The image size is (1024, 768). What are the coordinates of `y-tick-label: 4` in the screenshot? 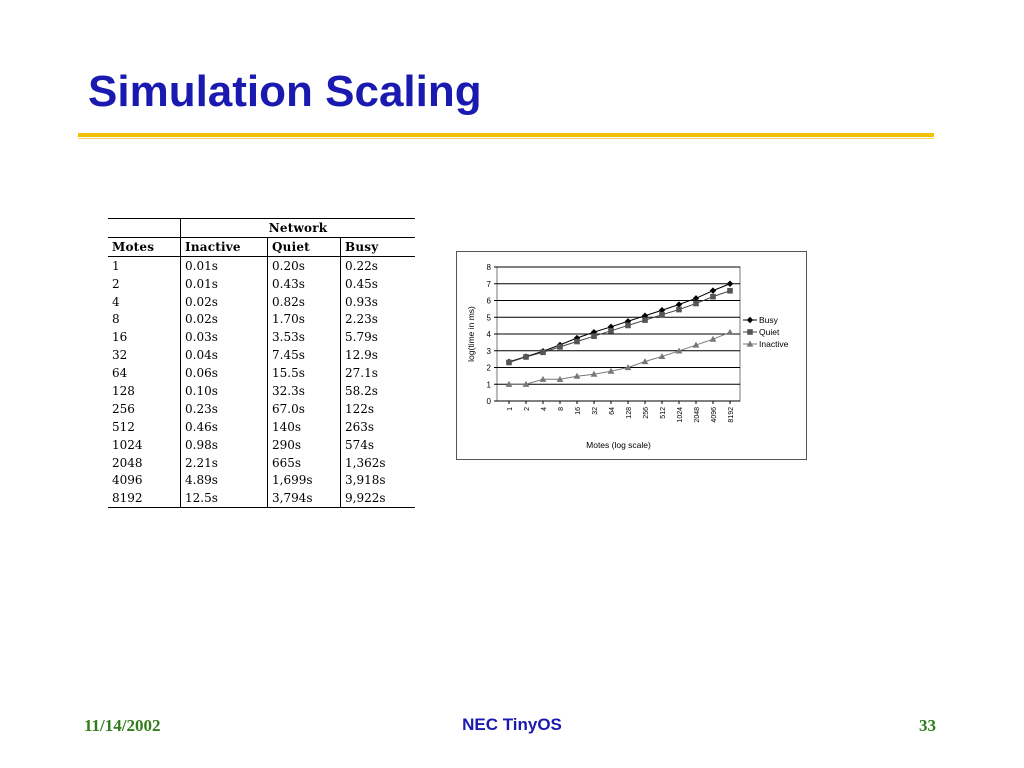 It's located at (489, 334).